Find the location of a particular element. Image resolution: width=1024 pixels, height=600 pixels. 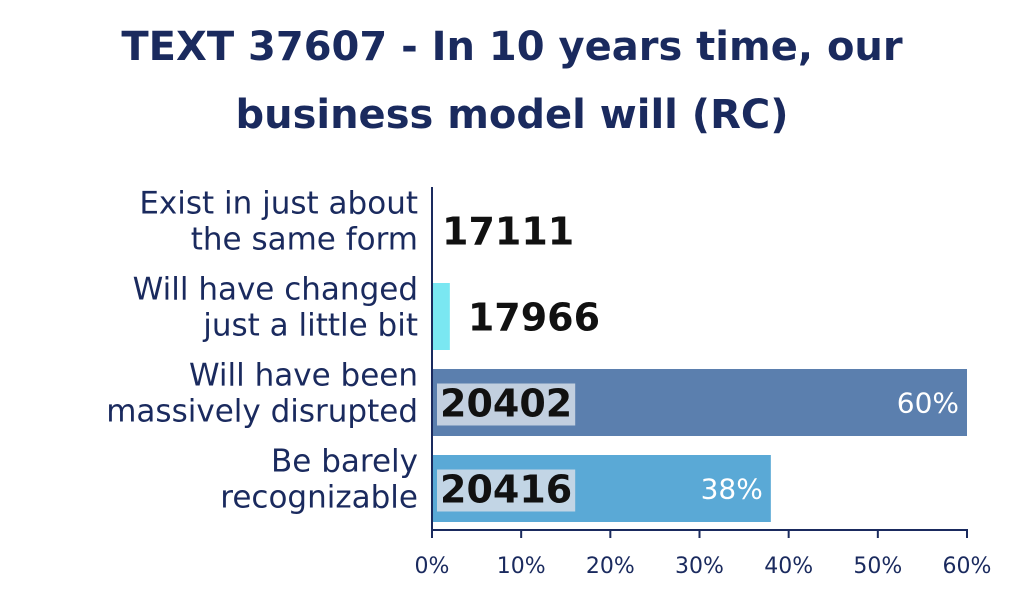

category-label: just a little bit is located at coordinates (310, 326).